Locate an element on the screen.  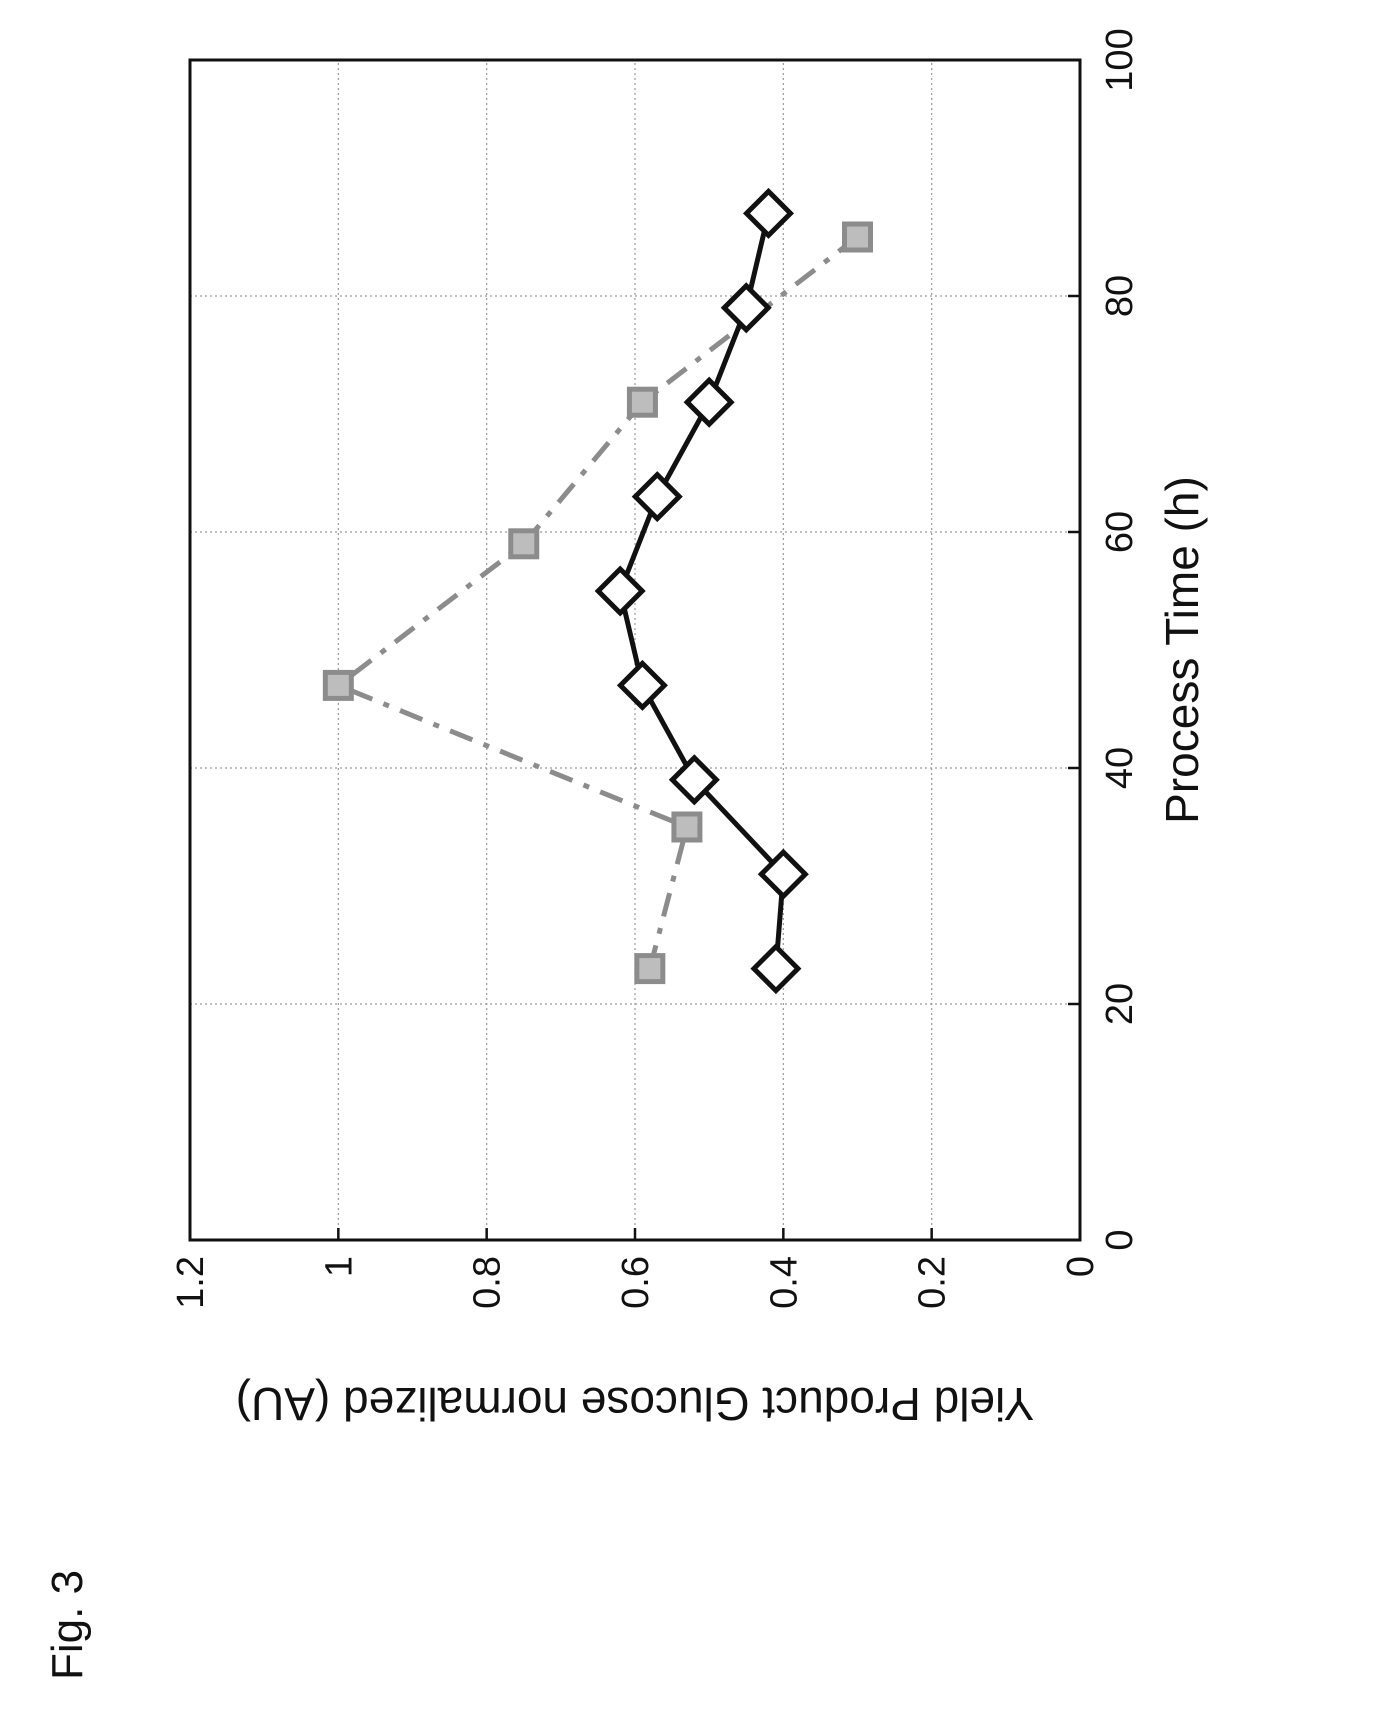
y-tick-label: 0.2 is located at coordinates (933, 1282).